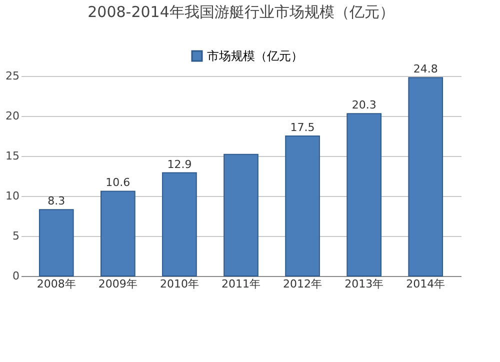  What do you see at coordinates (364, 105) in the screenshot?
I see `data-label: 20.3` at bounding box center [364, 105].